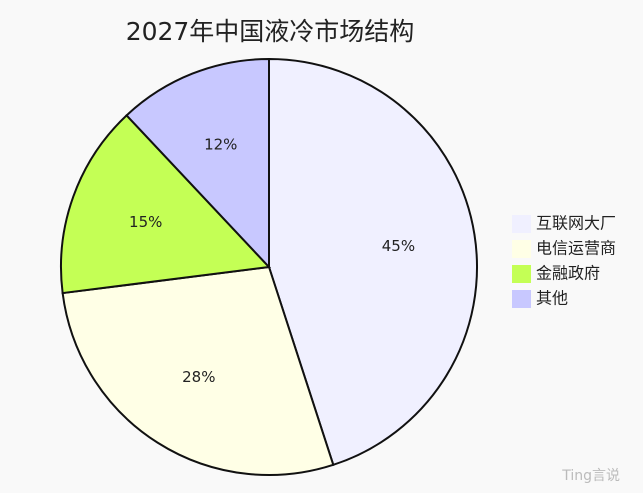 This screenshot has height=493, width=643. I want to click on legend-label: 其他, so click(552, 298).